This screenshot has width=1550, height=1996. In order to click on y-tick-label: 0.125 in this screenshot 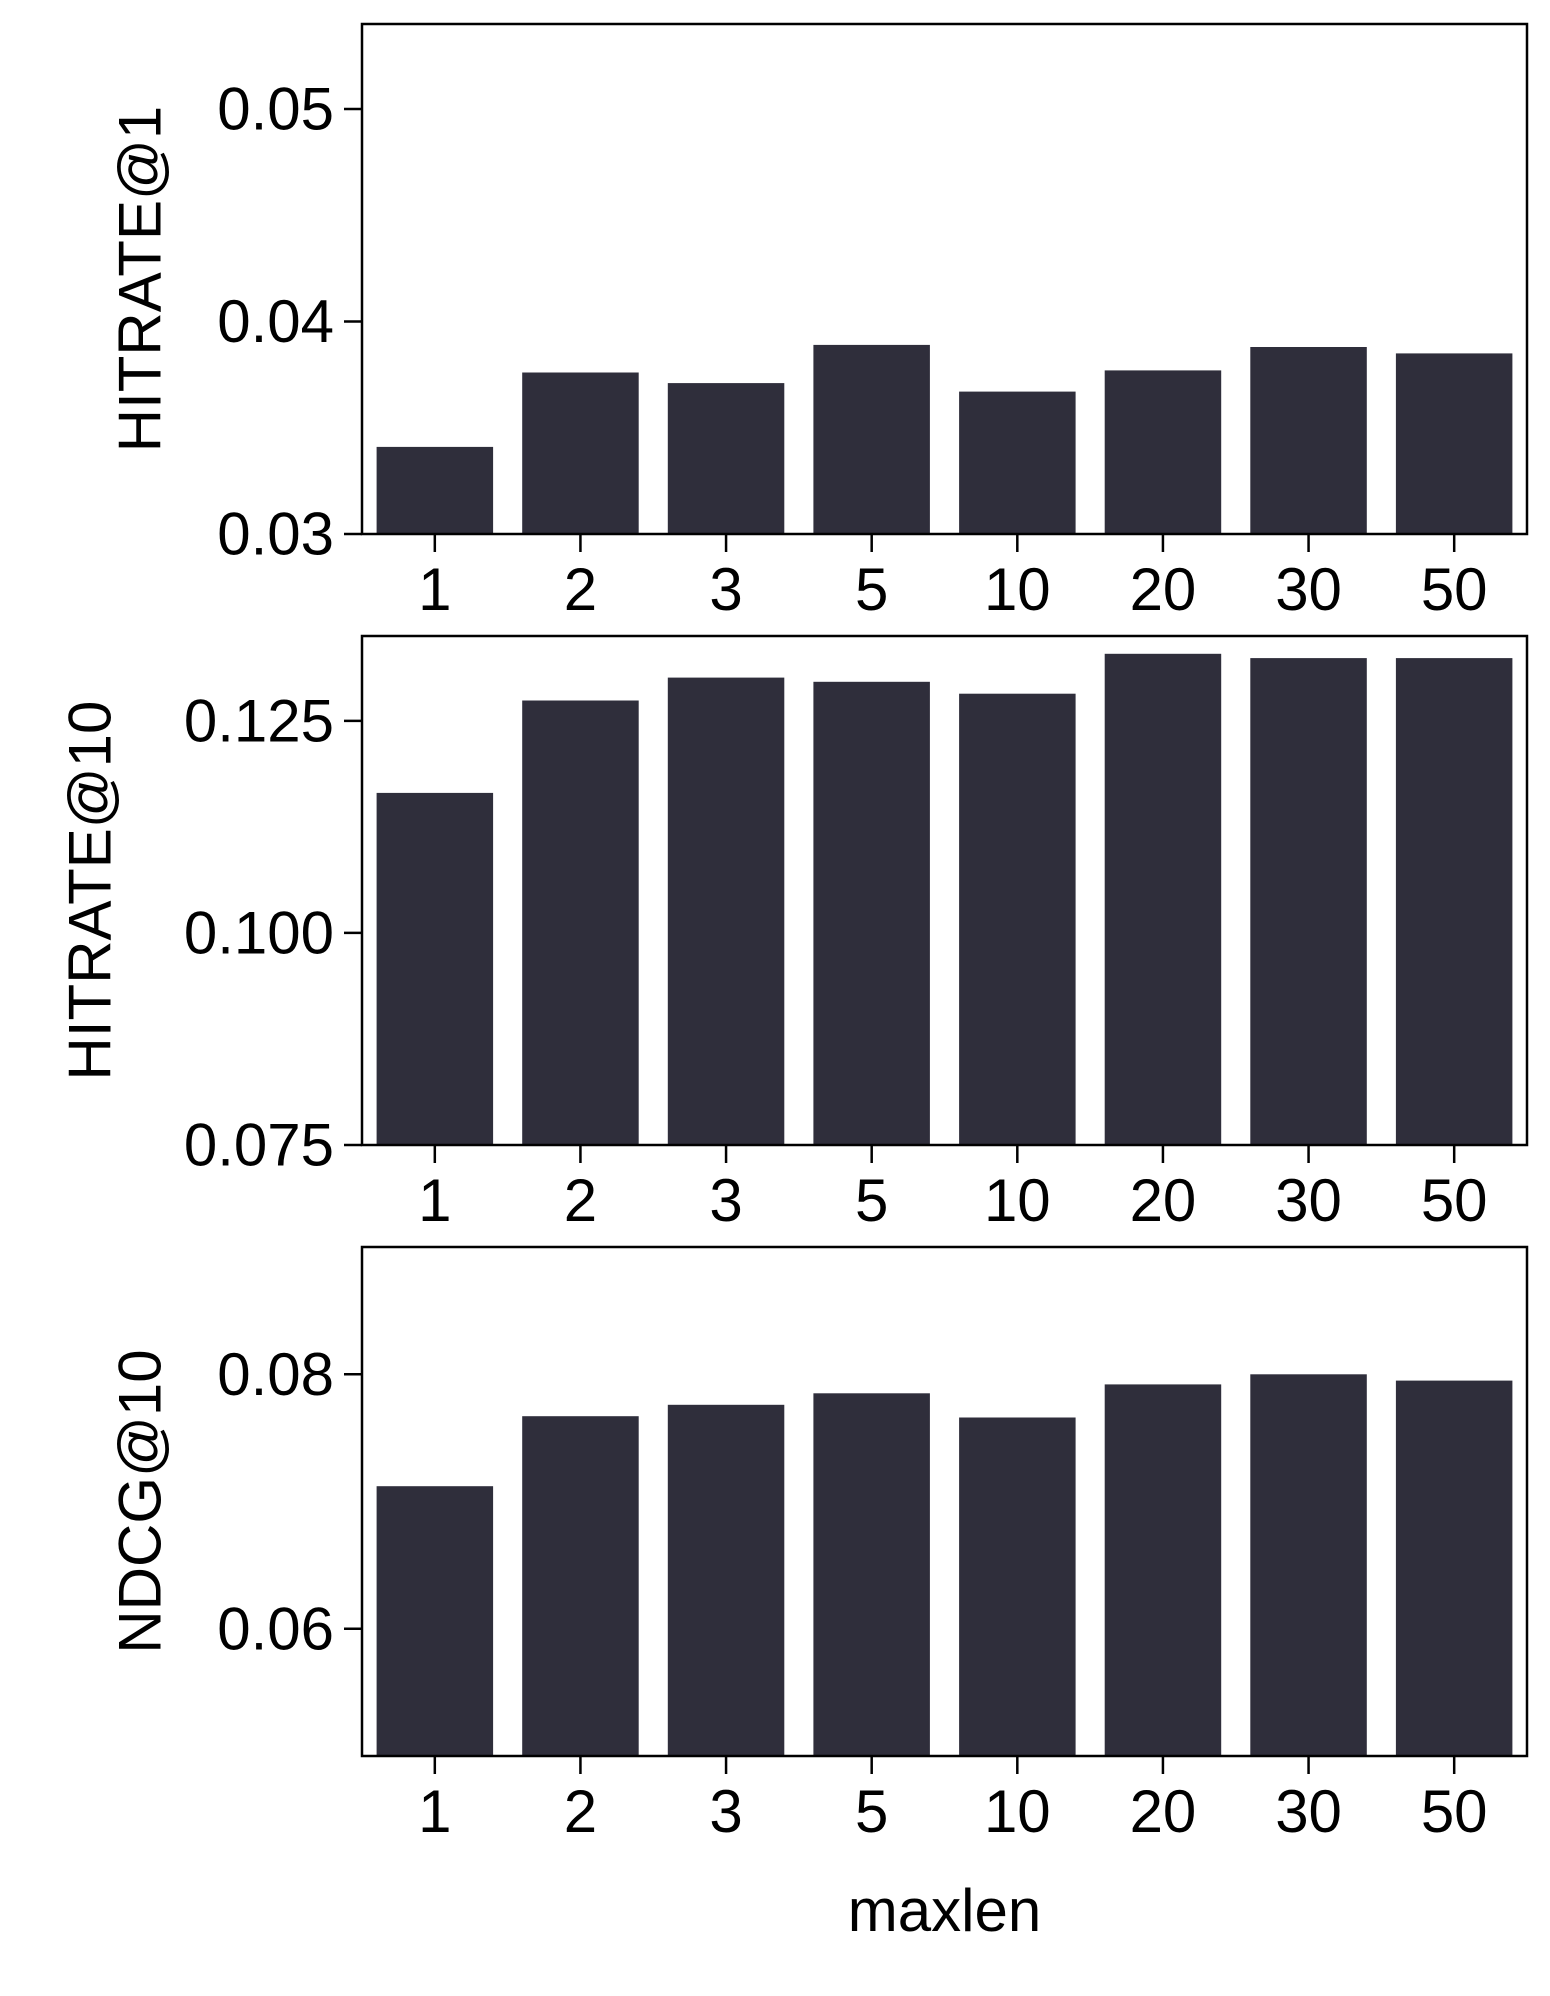, I will do `click(259, 720)`.